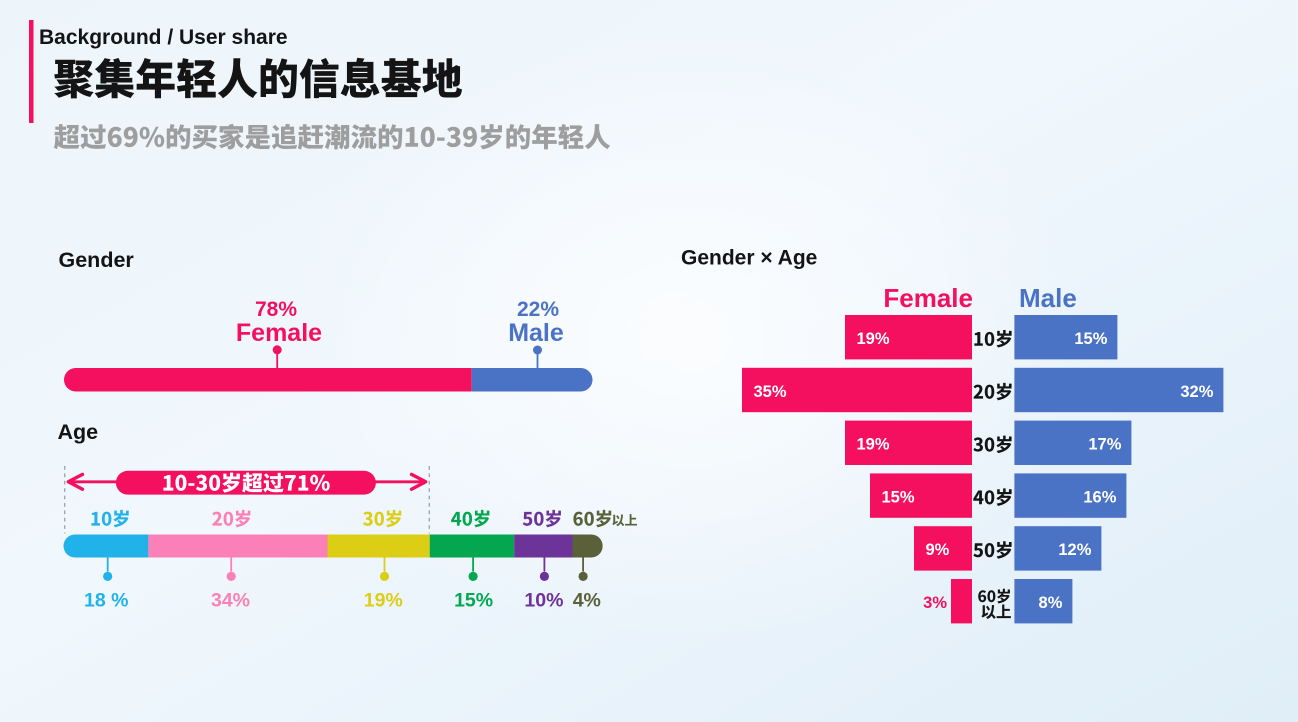  I want to click on svg-text: 32%, so click(1196, 392).